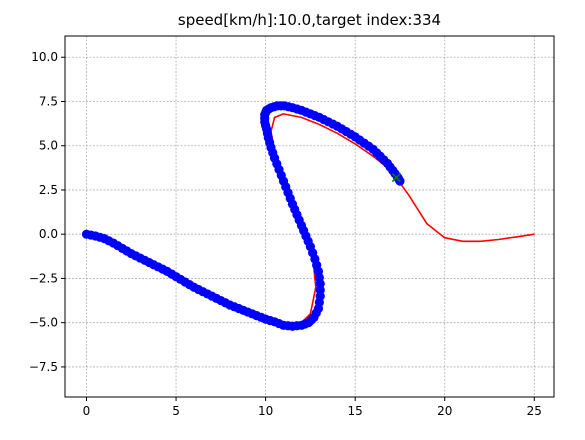 The image size is (585, 440). Describe the element at coordinates (48, 234) in the screenshot. I see `y-tick-label: 0.0` at that location.